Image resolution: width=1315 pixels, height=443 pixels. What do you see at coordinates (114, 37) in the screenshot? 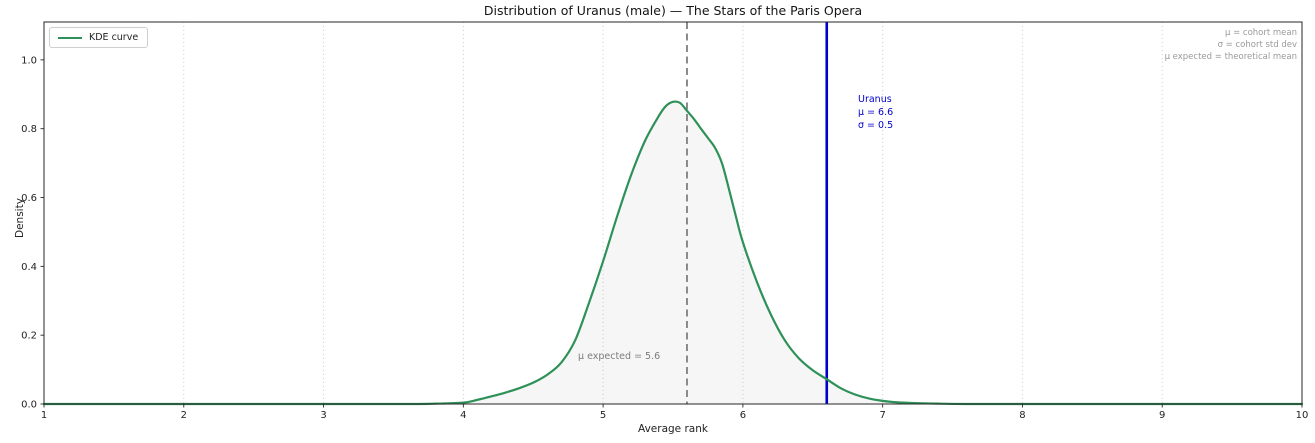
I see `kde-curve-legend-label: KDE curve` at bounding box center [114, 37].